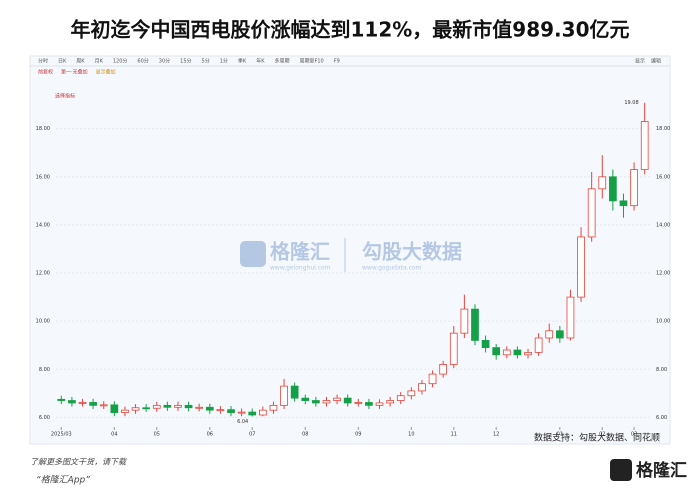  I want to click on indicator: 选择指标, so click(65, 96).